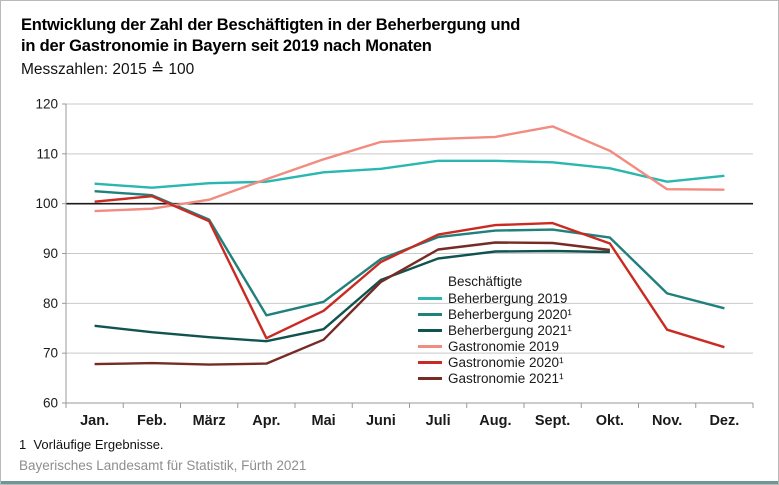 The image size is (779, 485). I want to click on legend-item-3: Gastronomie 2019, so click(495, 346).